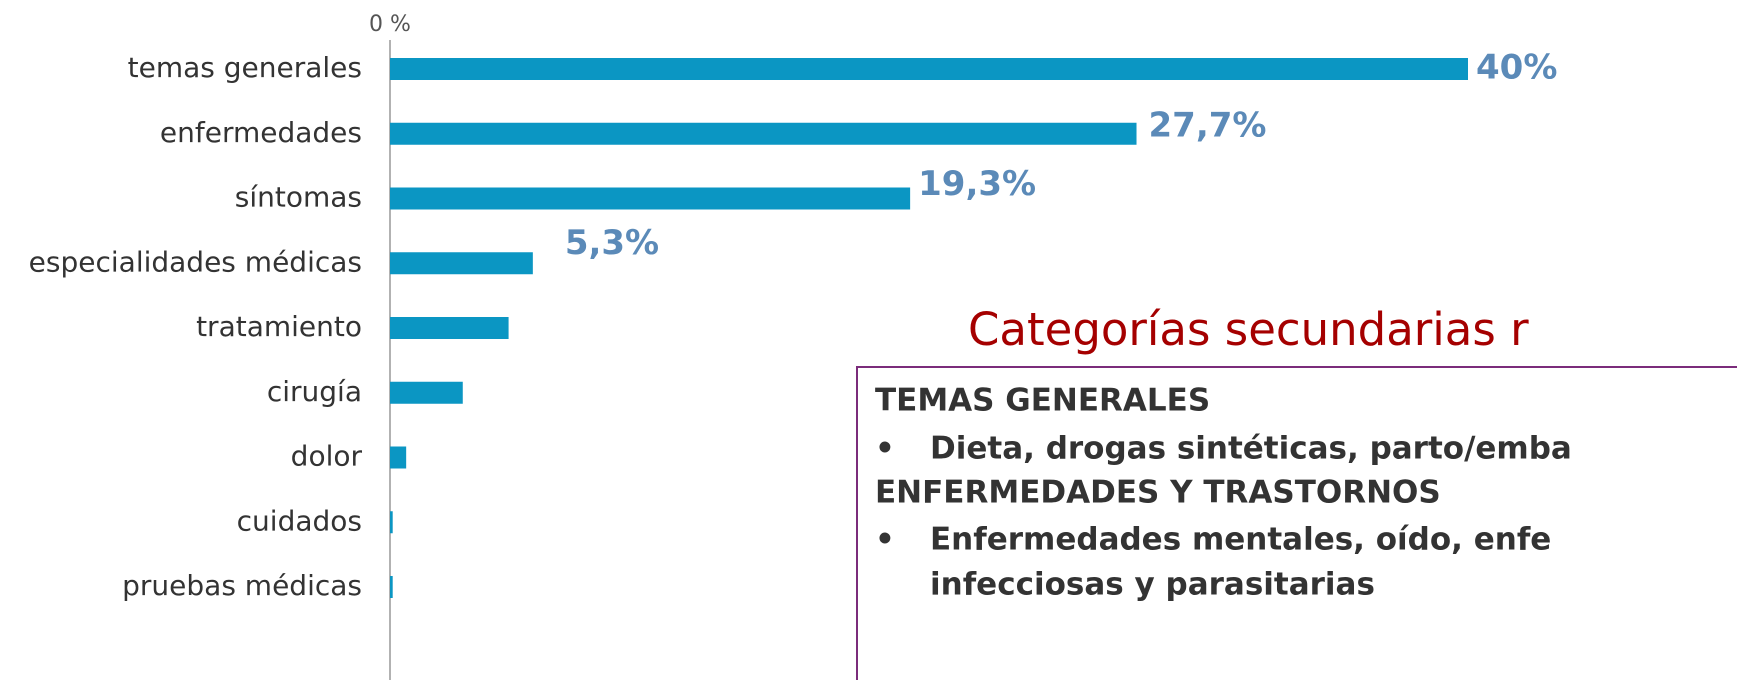 Image resolution: width=1737 pixels, height=680 pixels. I want to click on panel-item: Dieta, drogas sintéticas, parto/emba, so click(1251, 449).